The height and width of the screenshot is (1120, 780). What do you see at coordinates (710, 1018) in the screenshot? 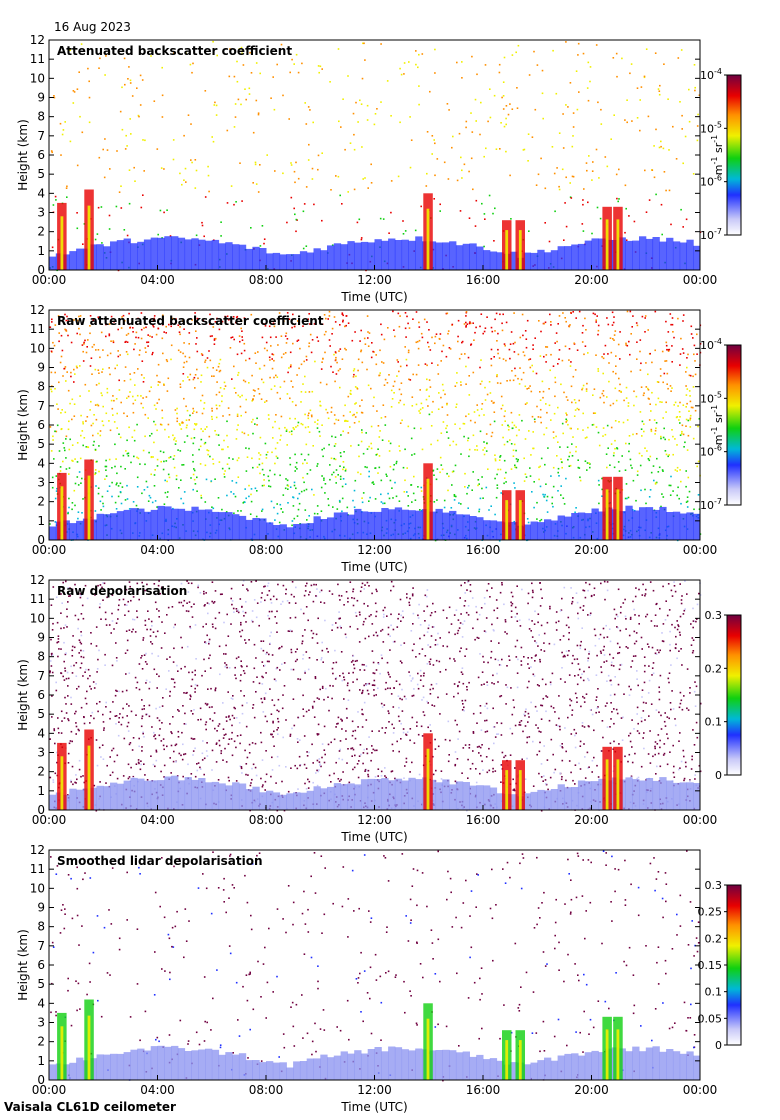
I see `colorbar-tick-label: 0.05` at bounding box center [710, 1018].